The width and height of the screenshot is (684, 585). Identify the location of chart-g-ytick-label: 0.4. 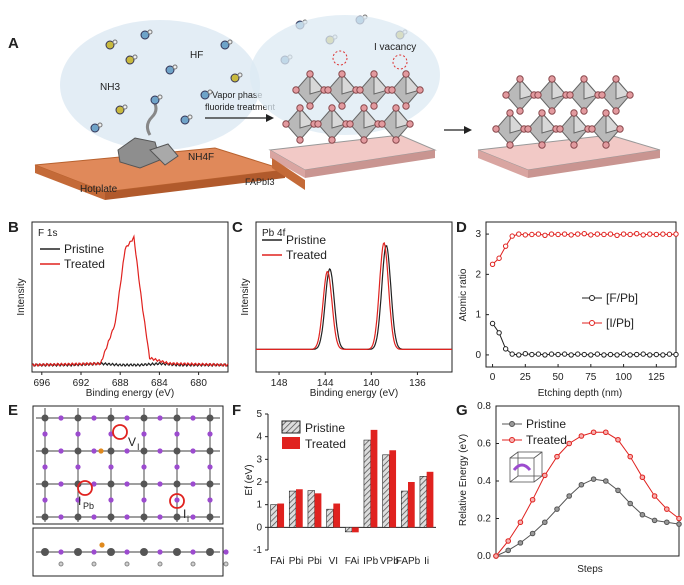
(484, 481).